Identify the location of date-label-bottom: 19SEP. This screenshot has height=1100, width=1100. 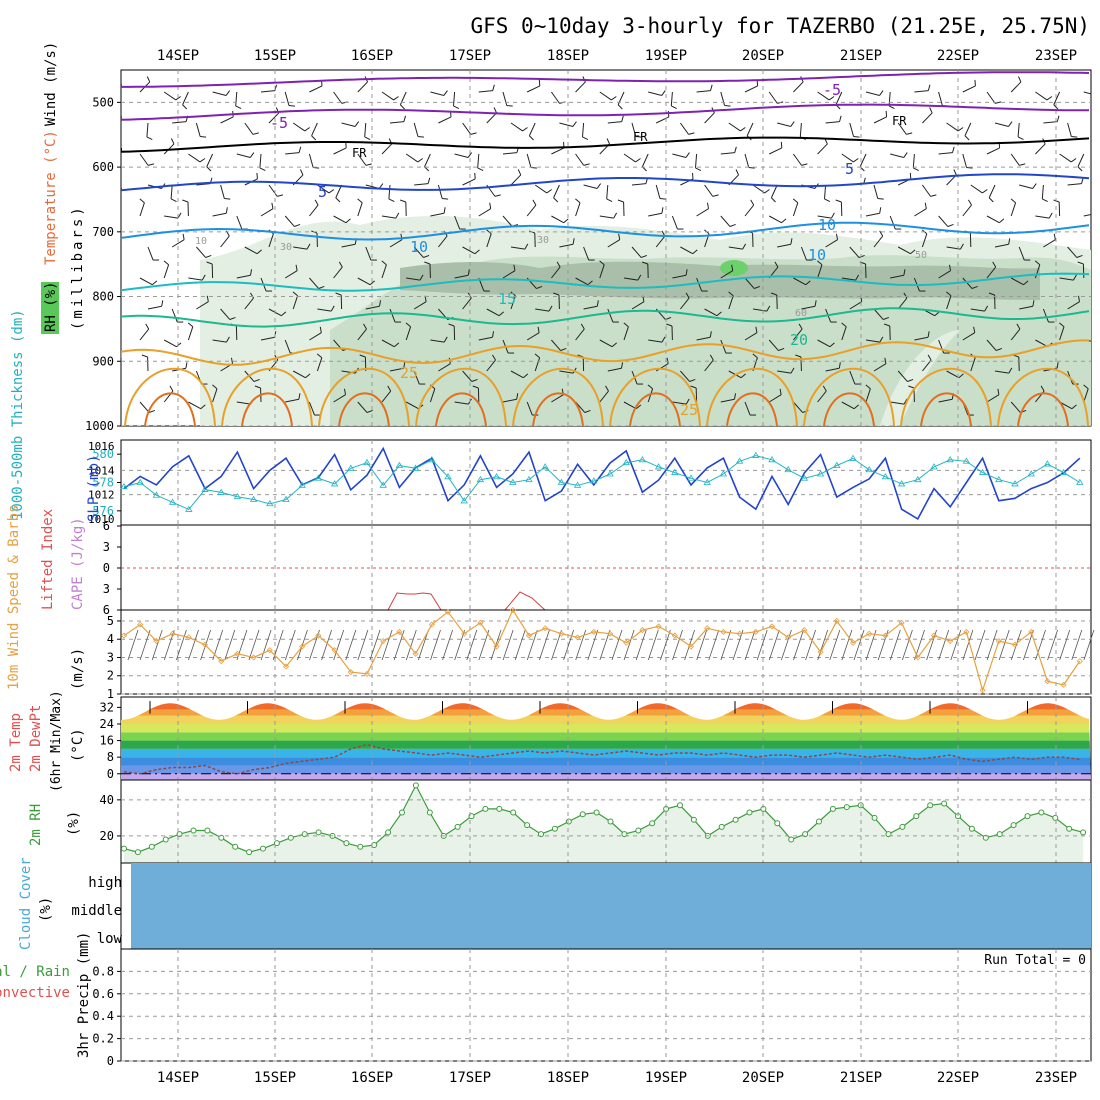
(666, 1078).